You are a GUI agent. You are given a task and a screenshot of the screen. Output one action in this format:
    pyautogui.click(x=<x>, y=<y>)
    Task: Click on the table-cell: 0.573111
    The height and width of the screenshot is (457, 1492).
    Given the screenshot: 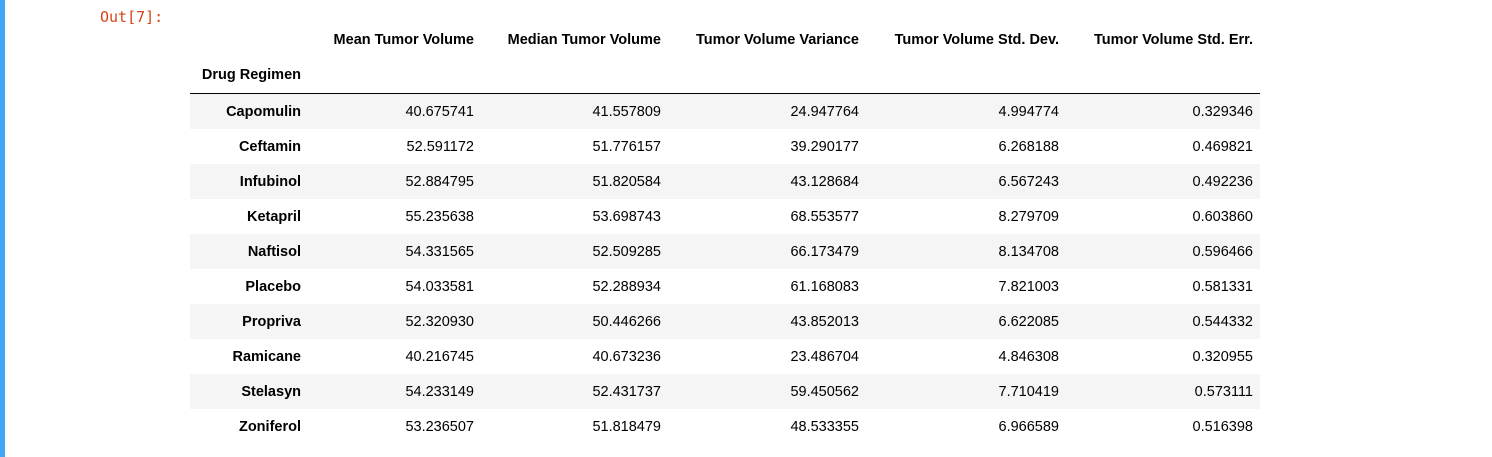 What is the action you would take?
    pyautogui.click(x=1223, y=391)
    